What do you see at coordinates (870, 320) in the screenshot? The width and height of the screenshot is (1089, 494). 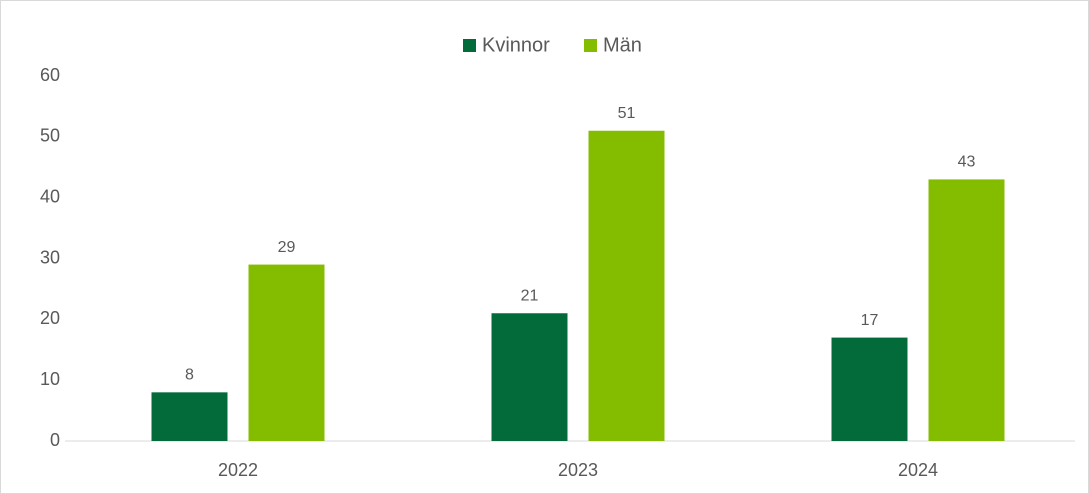 I see `data-label: 17` at bounding box center [870, 320].